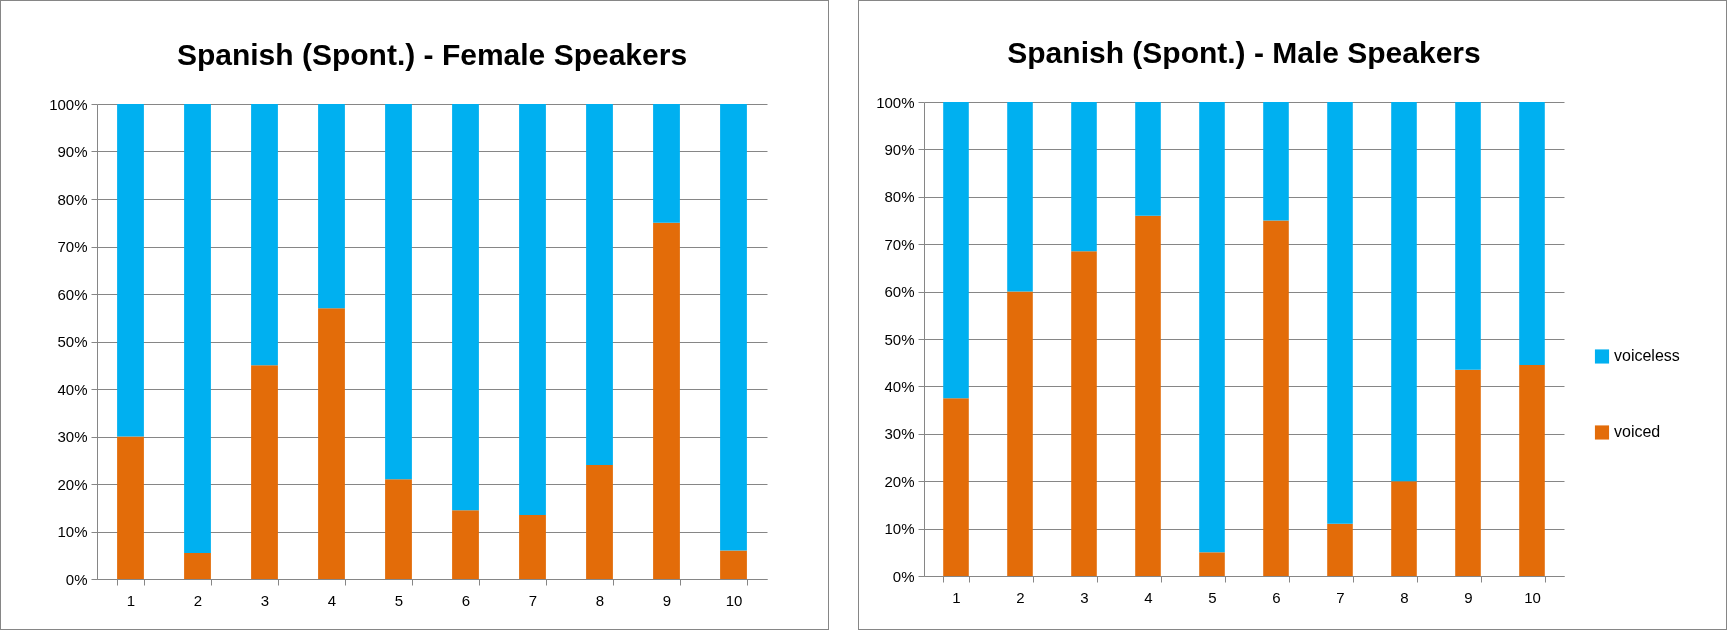  Describe the element at coordinates (432, 54) in the screenshot. I see `chart-title: Spanish (Spont.) - Female Speakers` at that location.